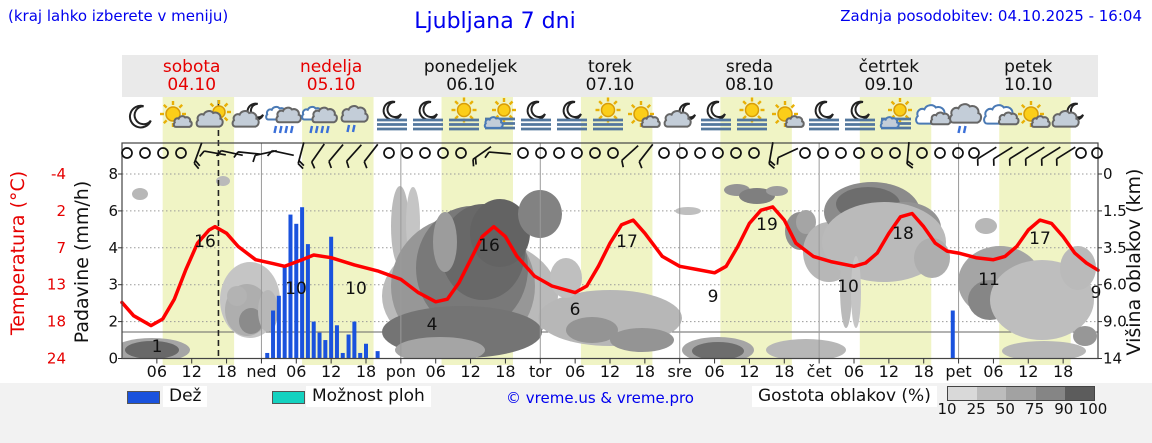 This screenshot has height=443, width=1152. I want to click on svg-text: 24, so click(56, 359).